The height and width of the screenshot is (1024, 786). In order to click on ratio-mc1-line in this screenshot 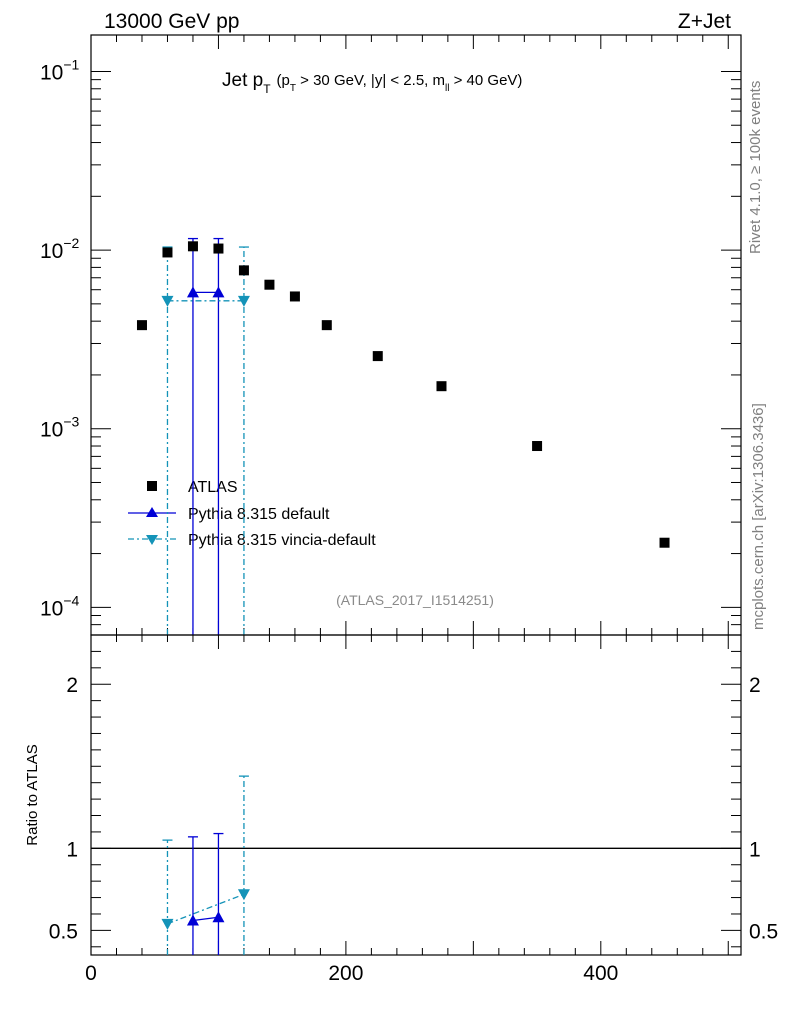, I will do `click(205, 919)`.